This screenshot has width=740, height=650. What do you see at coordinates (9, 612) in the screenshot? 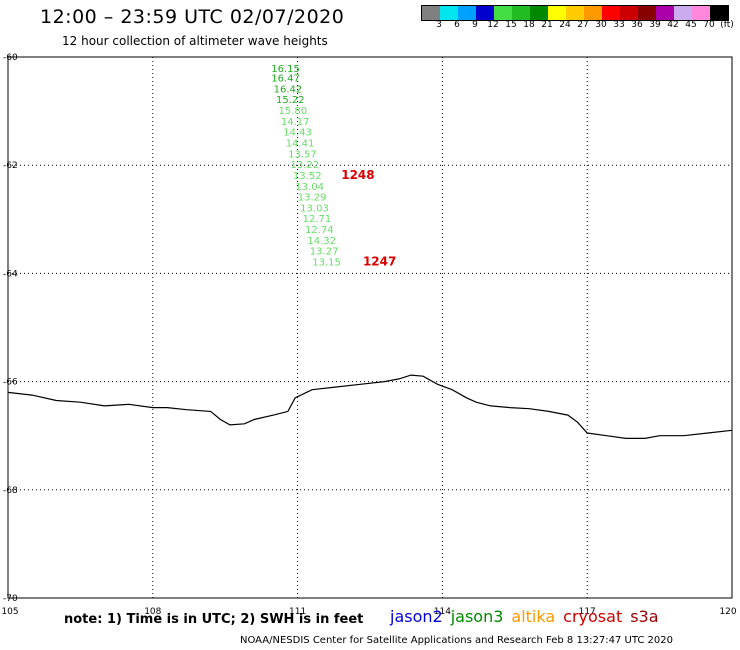
I see `x-tick-label: 105` at bounding box center [9, 612].